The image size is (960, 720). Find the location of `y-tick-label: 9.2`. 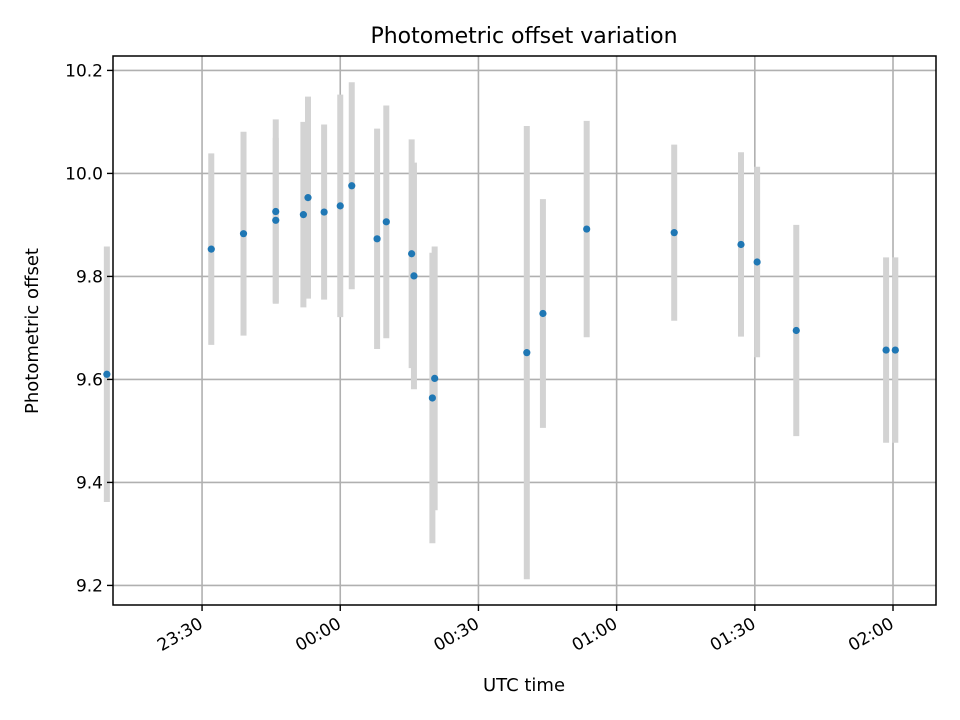

y-tick-label: 9.2 is located at coordinates (89, 586).